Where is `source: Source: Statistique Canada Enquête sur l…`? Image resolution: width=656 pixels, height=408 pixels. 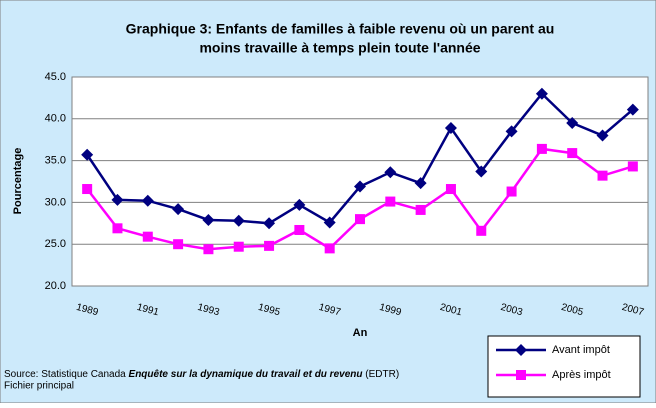
source: Source: Statistique Canada Enquête sur l… is located at coordinates (201, 374).